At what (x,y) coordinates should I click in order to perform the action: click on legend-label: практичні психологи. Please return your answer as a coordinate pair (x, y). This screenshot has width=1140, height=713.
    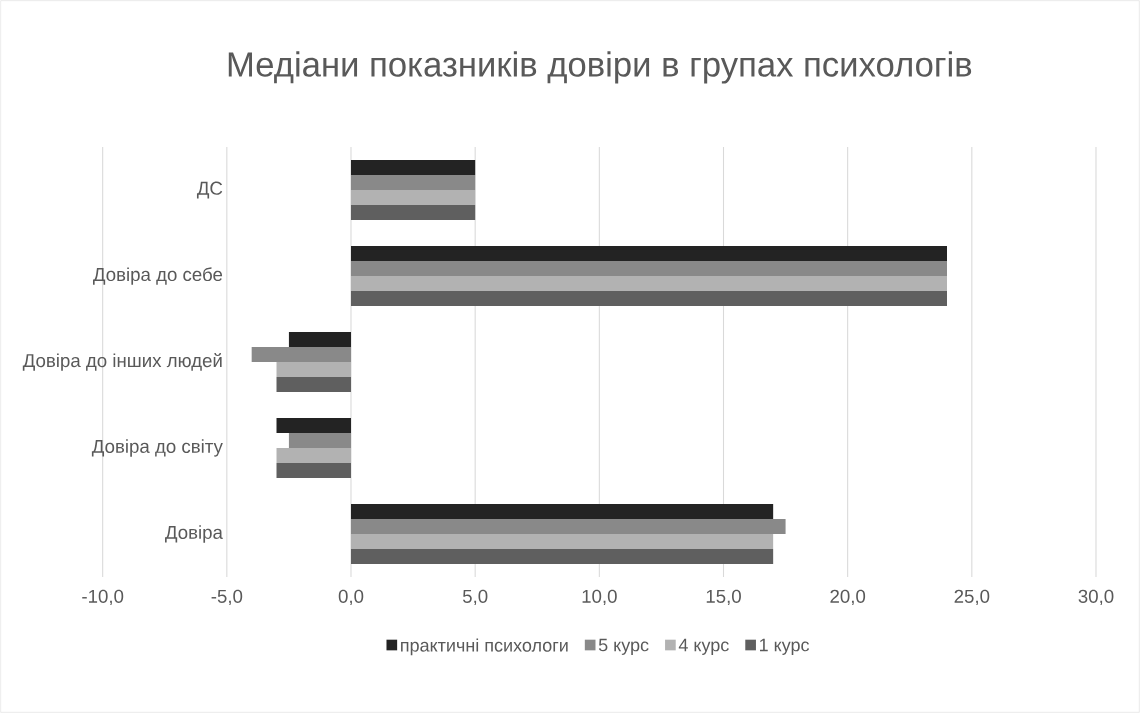
    Looking at the image, I should click on (484, 647).